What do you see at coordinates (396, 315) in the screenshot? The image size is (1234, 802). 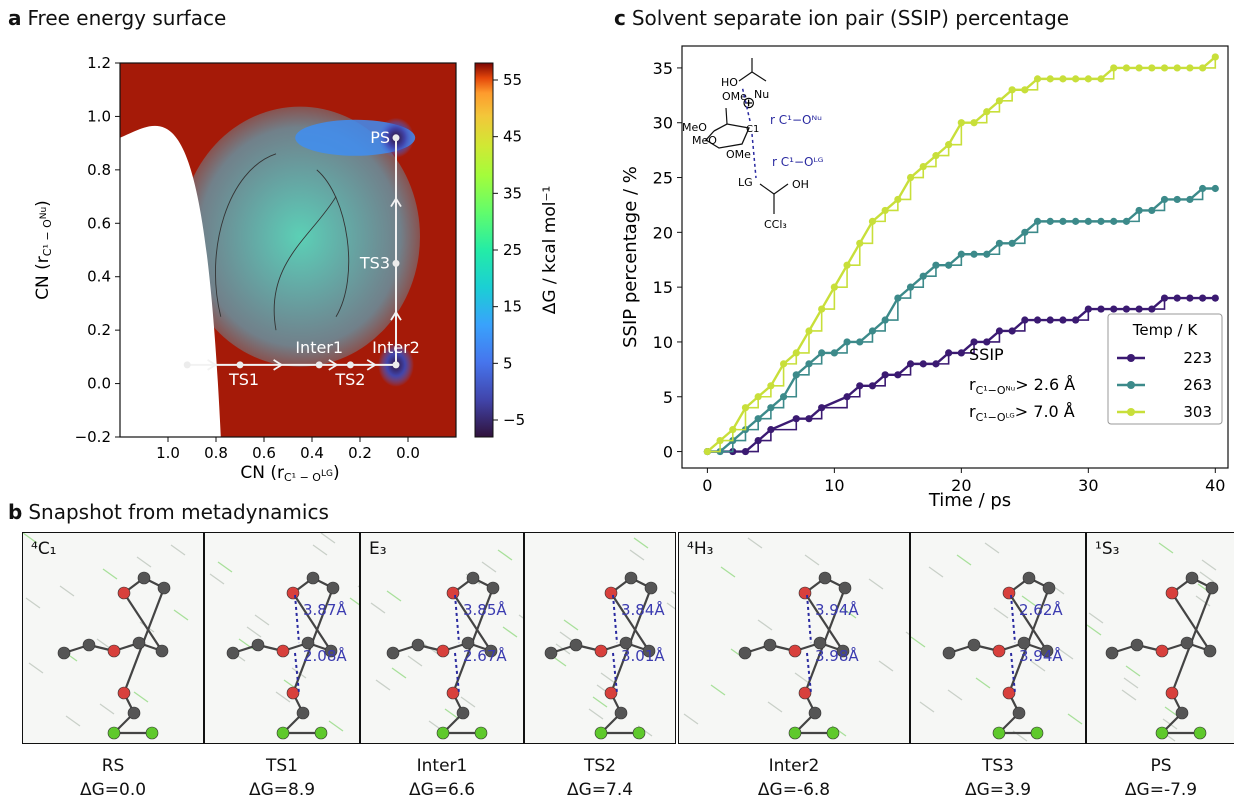 I see `pathway-arrow` at bounding box center [396, 315].